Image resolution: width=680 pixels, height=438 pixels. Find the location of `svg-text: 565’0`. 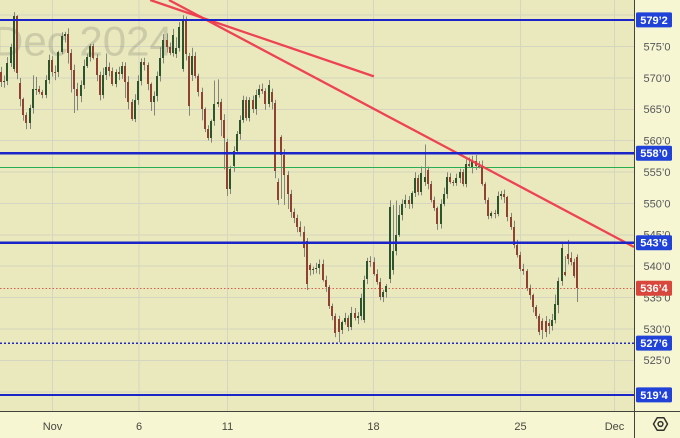

svg-text: 565’0 is located at coordinates (657, 110).